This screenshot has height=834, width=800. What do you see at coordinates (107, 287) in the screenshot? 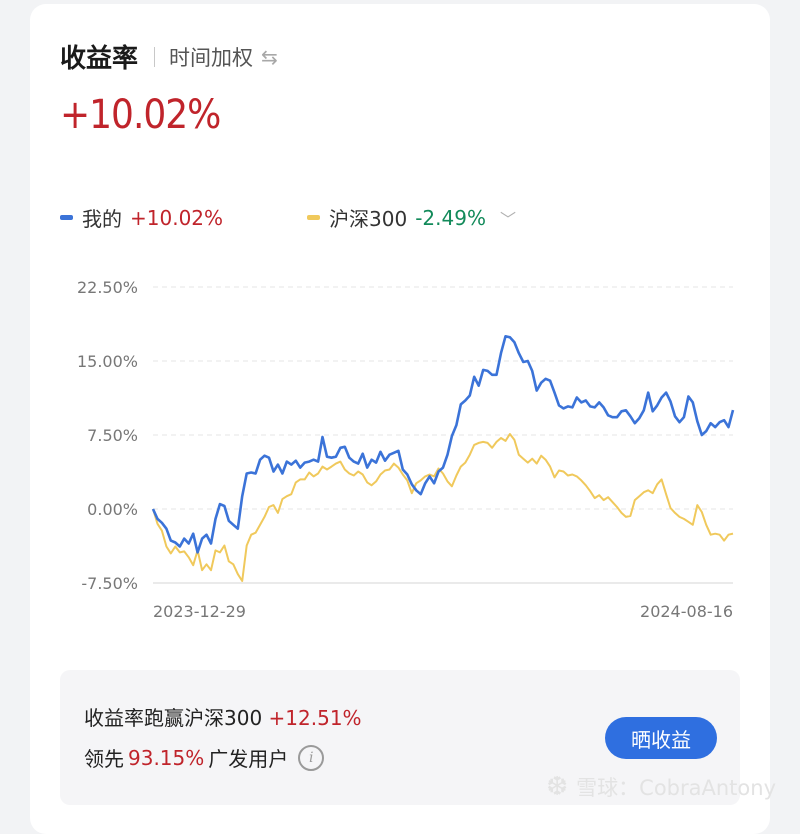
I see `y-tick-label: 22.50%` at bounding box center [107, 287].